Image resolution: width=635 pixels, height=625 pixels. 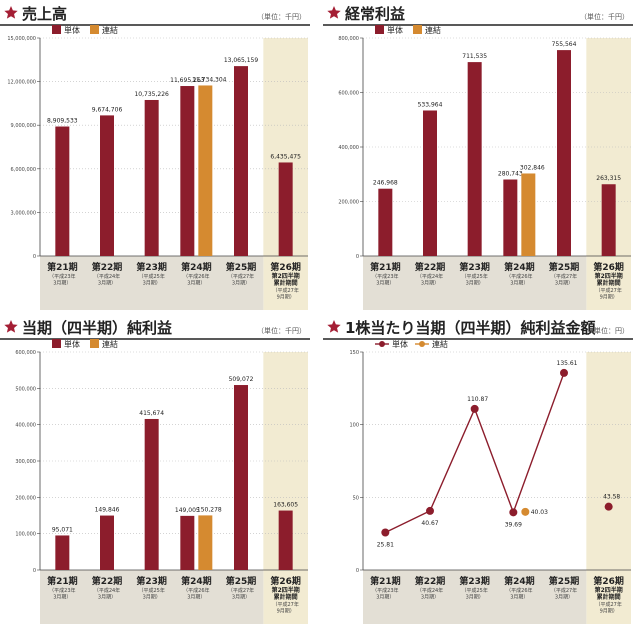 I want to click on chart-title: 経常利益, so click(x=375, y=14).